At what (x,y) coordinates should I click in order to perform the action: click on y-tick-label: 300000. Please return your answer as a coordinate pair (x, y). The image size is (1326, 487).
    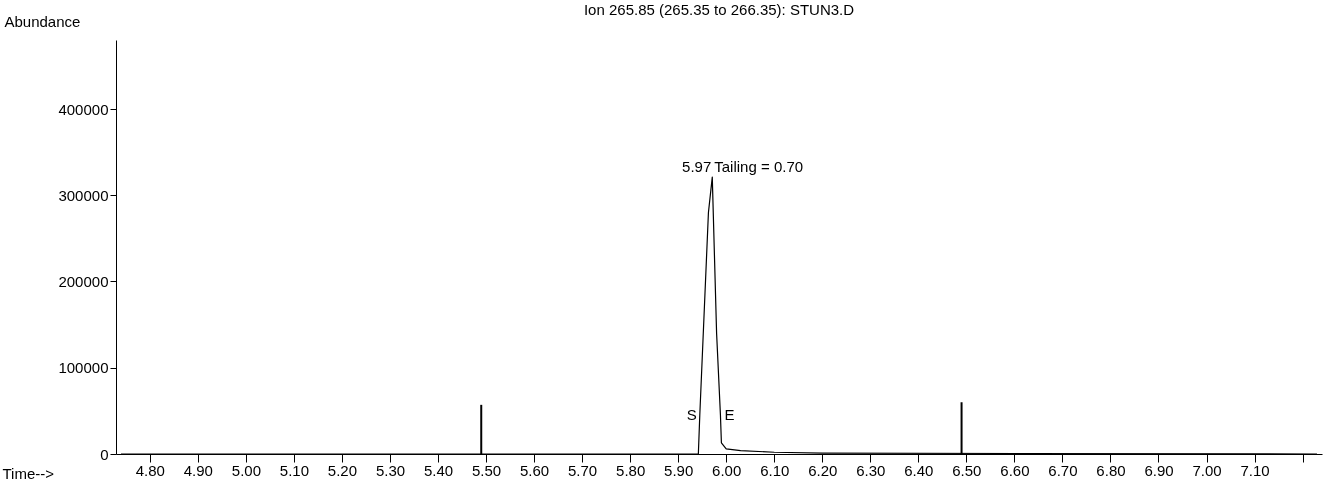
    Looking at the image, I should click on (83, 195).